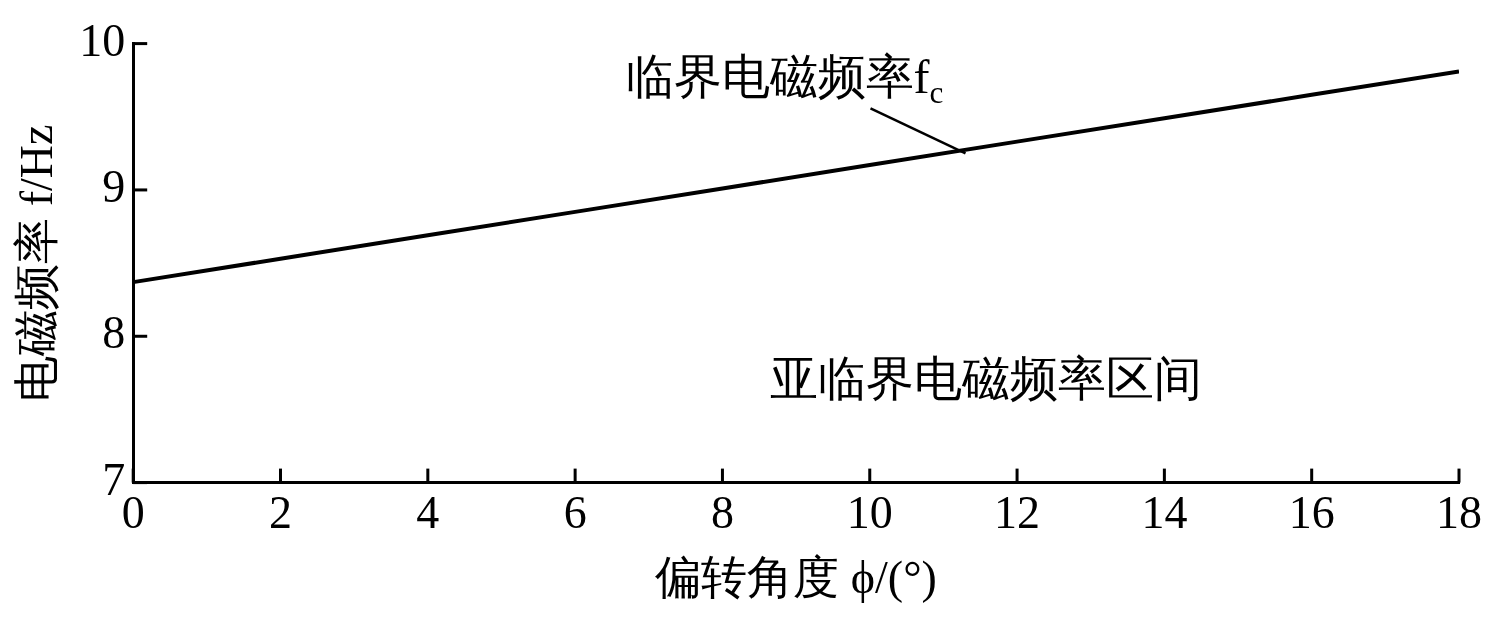 Image resolution: width=1499 pixels, height=621 pixels. I want to click on x-tick-label: 12, so click(1017, 513).